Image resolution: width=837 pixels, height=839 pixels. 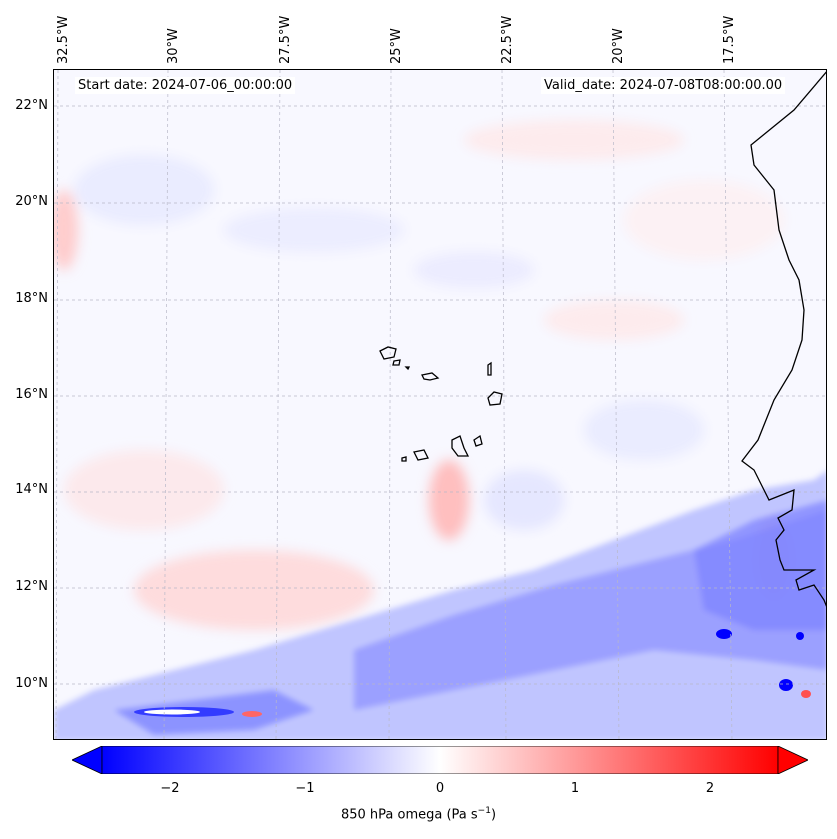 What do you see at coordinates (440, 788) in the screenshot?
I see `colorbar-tick-label: 0` at bounding box center [440, 788].